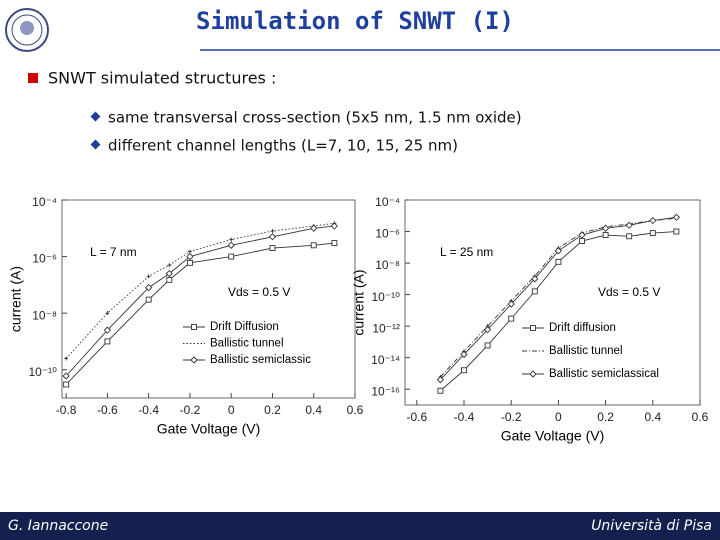 This screenshot has width=720, height=540. I want to click on series-line, so click(200, 290).